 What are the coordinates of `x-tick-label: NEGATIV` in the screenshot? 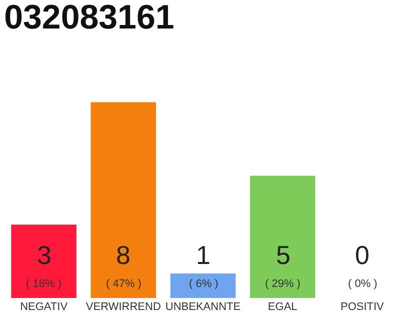 It's located at (44, 307).